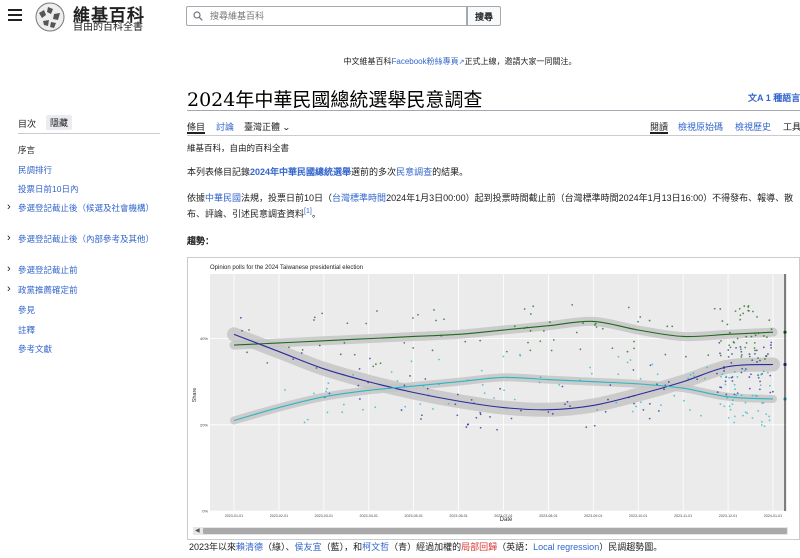 This screenshot has height=558, width=800. I want to click on tab-read: 閱讀, so click(659, 128).